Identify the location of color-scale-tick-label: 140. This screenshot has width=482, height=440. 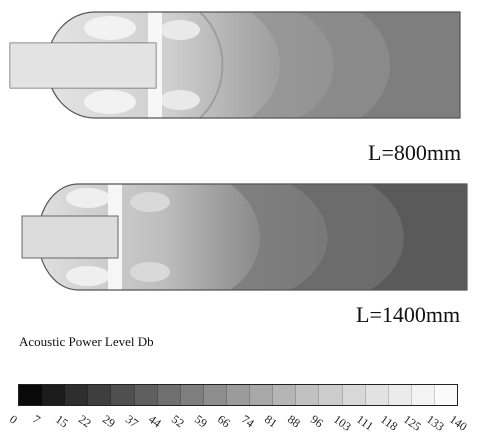
(458, 423).